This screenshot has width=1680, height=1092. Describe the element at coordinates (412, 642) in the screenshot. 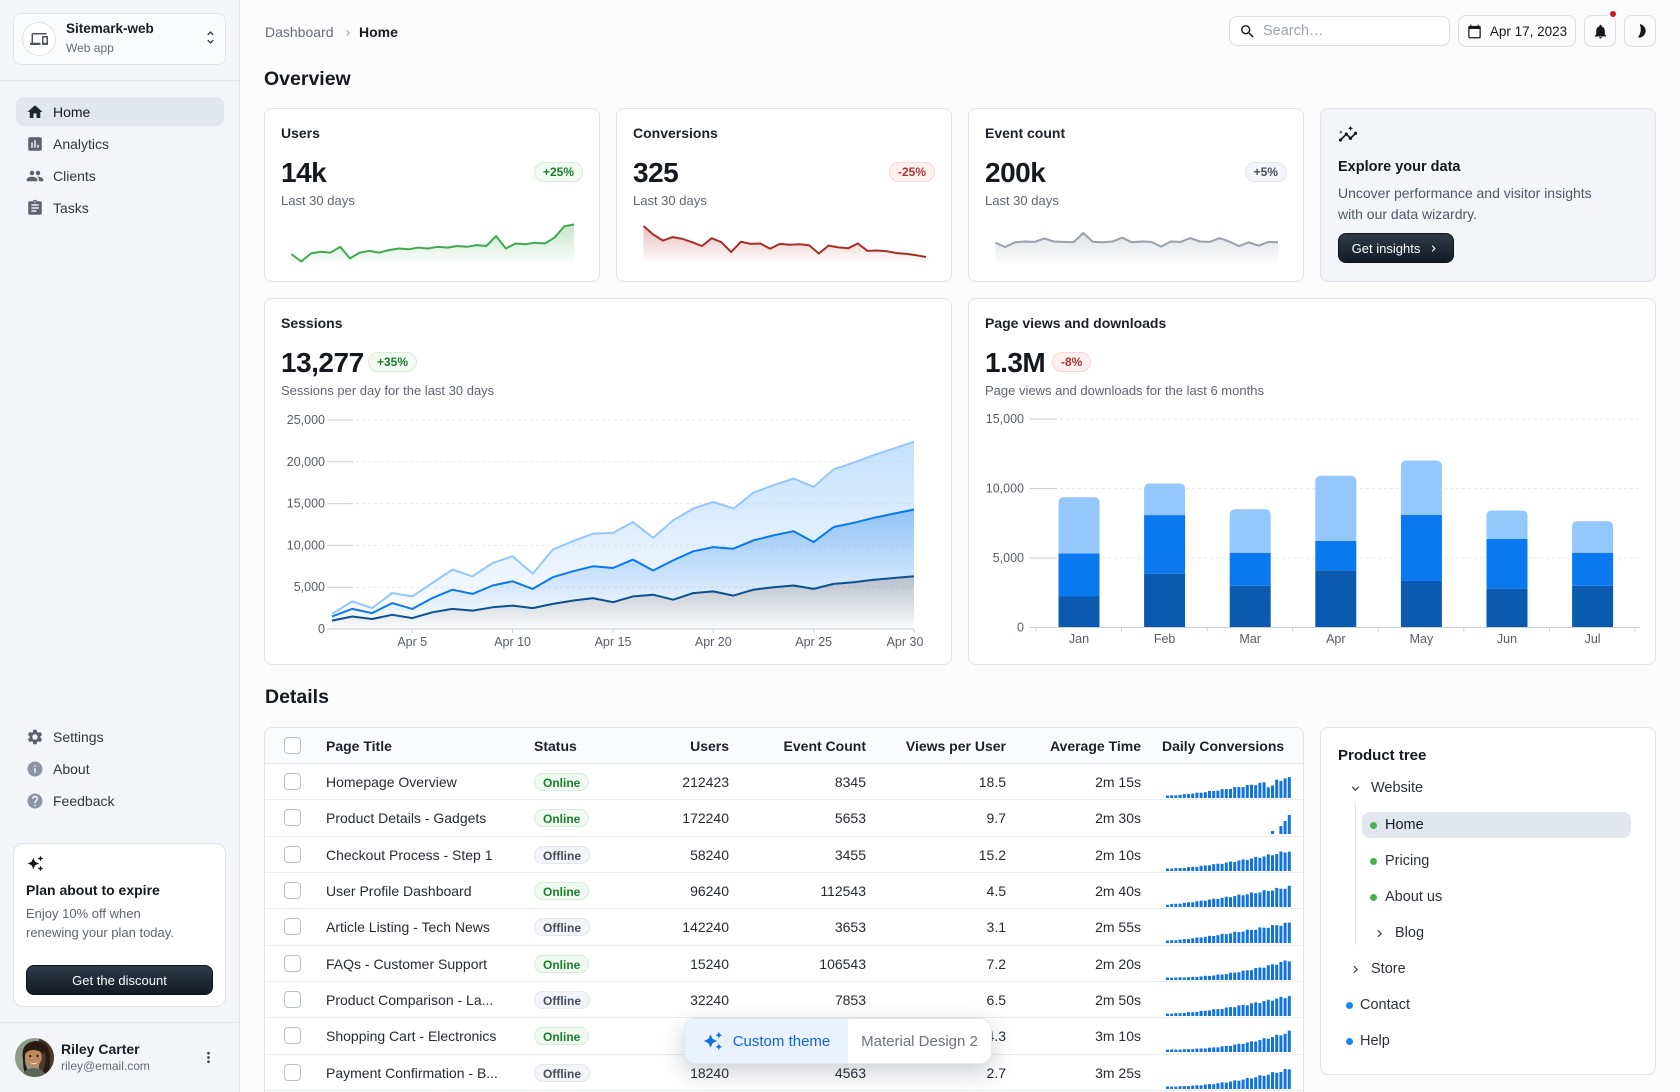

I see `svg-text: Apr 5` at that location.